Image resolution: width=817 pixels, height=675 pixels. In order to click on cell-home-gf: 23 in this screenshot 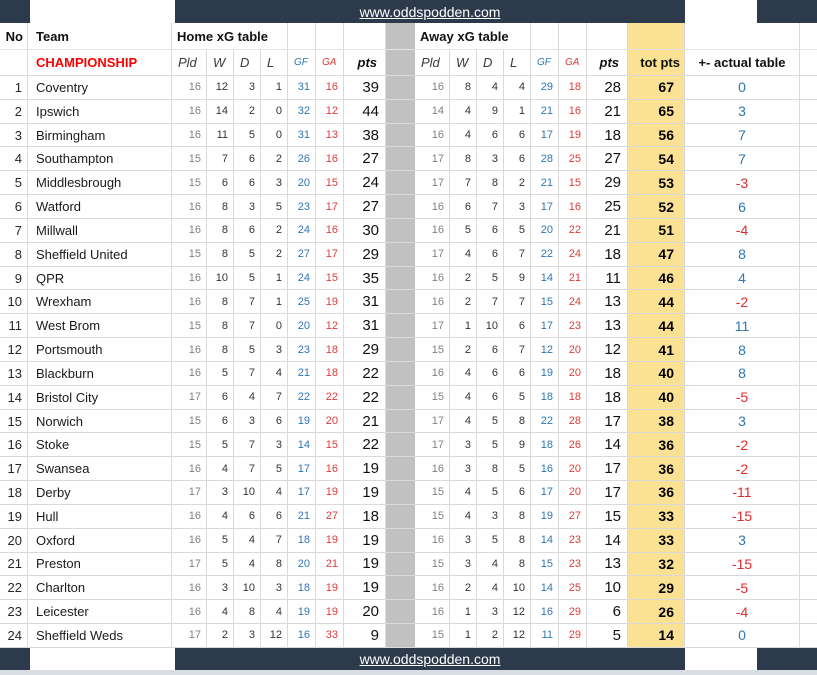, I will do `click(302, 206)`.